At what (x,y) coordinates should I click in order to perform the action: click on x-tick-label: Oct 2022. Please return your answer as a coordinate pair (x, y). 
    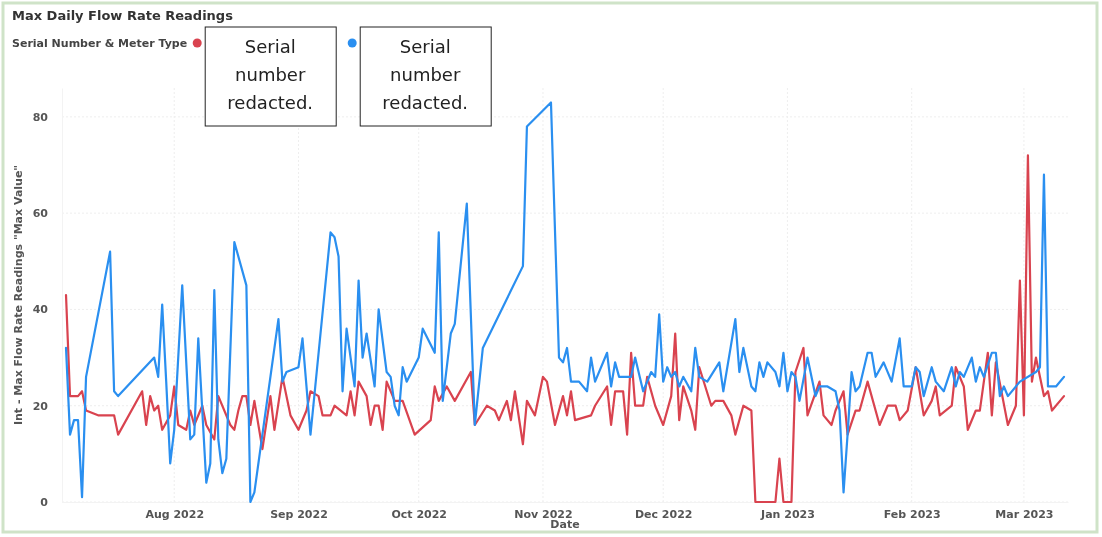
    Looking at the image, I should click on (419, 514).